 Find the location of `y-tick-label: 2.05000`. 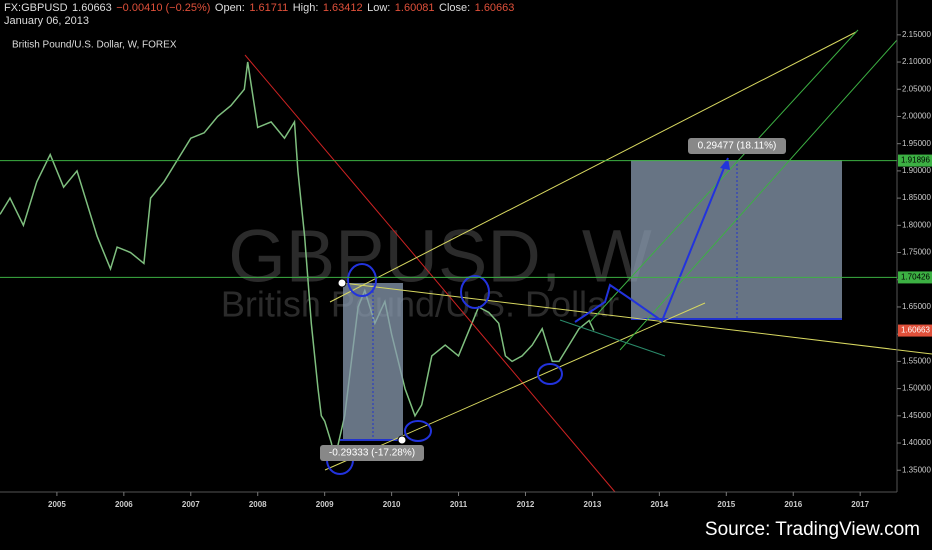

y-tick-label: 2.05000 is located at coordinates (916, 88).